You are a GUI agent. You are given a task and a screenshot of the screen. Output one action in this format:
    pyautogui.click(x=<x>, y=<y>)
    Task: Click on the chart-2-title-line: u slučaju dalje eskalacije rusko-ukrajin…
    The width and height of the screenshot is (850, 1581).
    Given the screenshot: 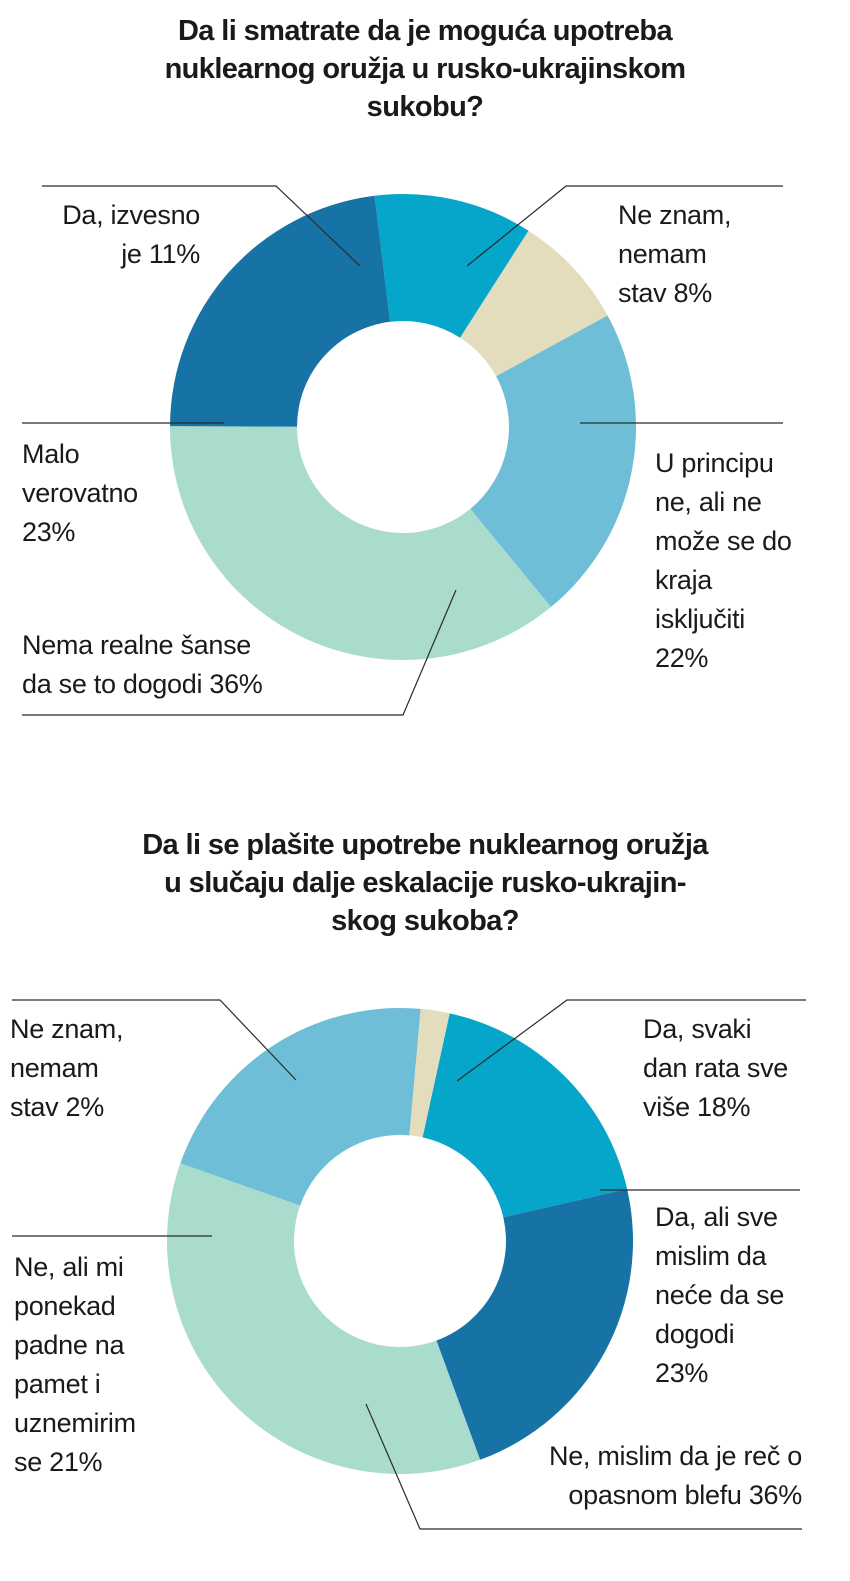 What is the action you would take?
    pyautogui.click(x=425, y=883)
    